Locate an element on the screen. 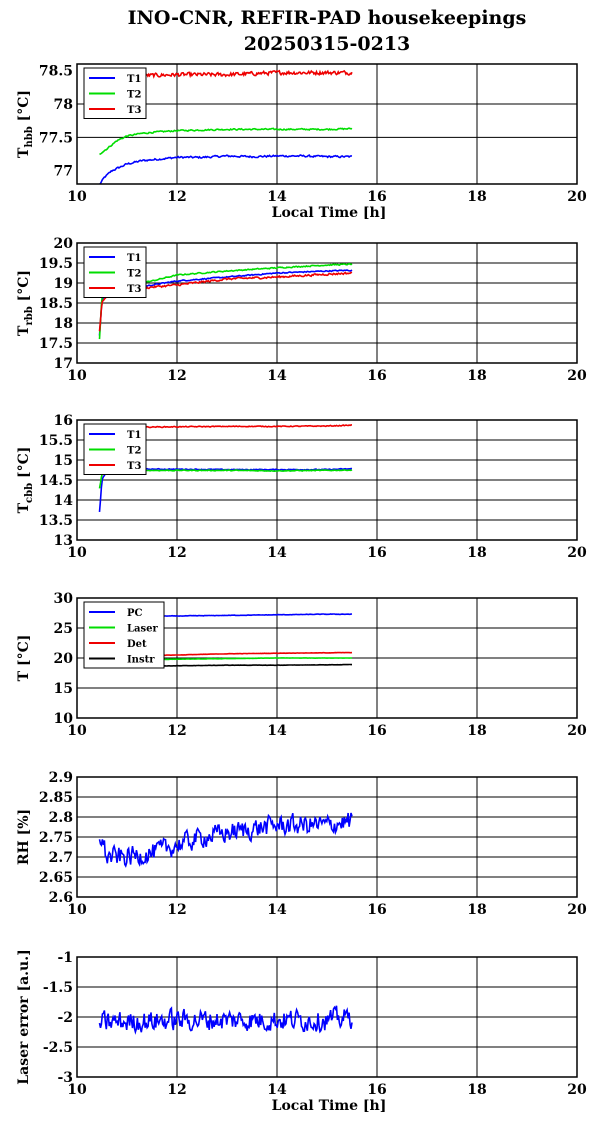 The height and width of the screenshot is (1134, 595). y-axis-label: T [°C] is located at coordinates (24, 658).